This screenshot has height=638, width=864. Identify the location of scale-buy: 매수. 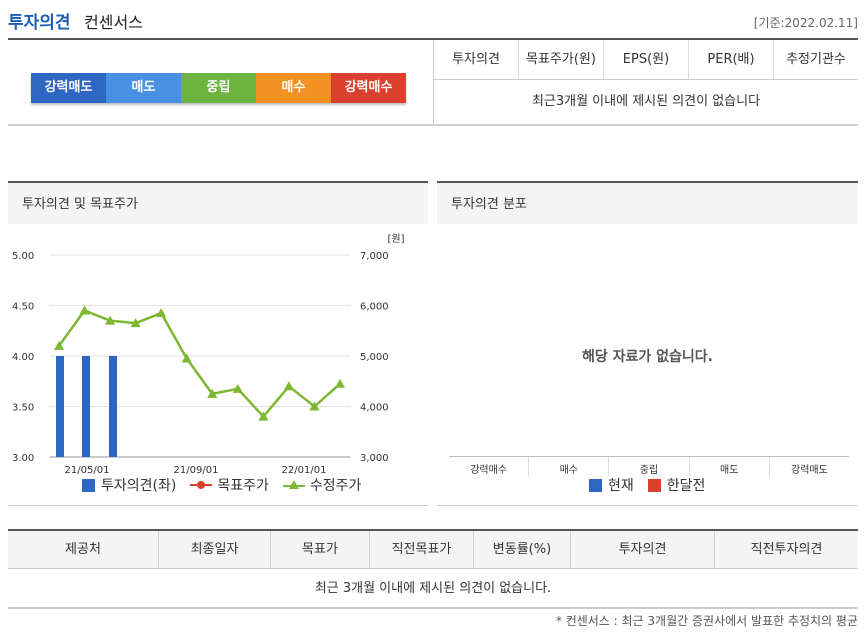
(293, 88).